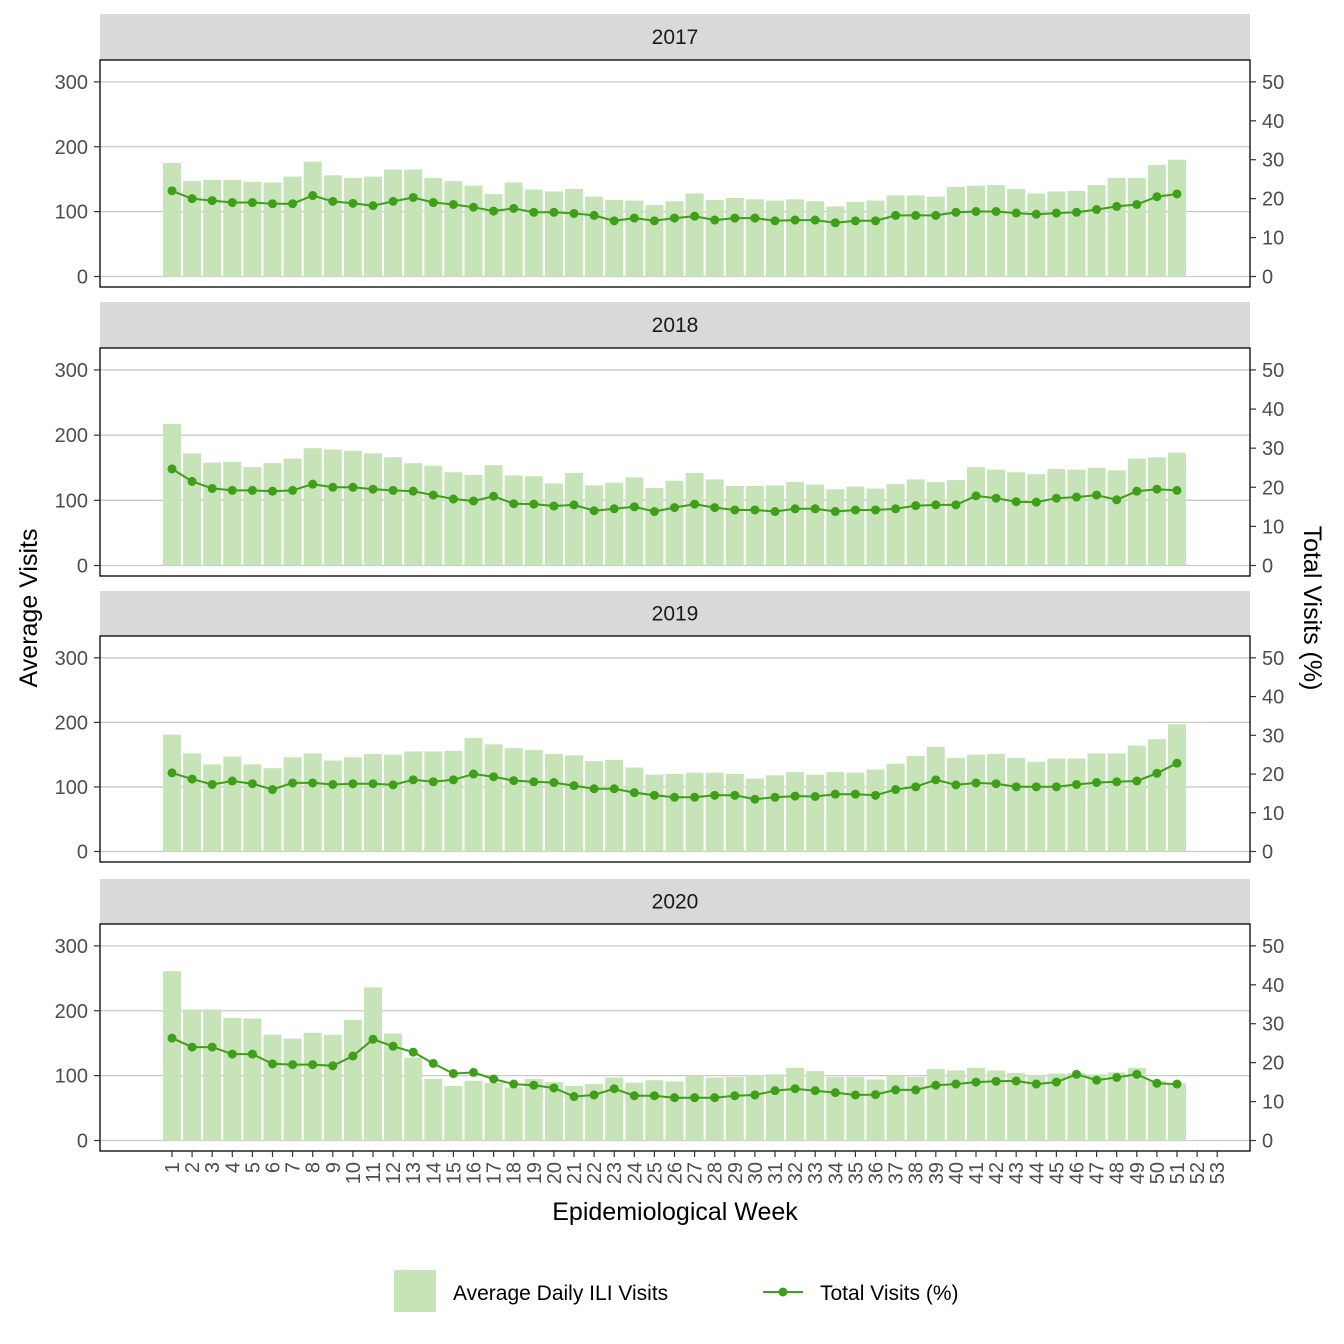  Describe the element at coordinates (836, 1173) in the screenshot. I see `x-tick-label: 34` at that location.